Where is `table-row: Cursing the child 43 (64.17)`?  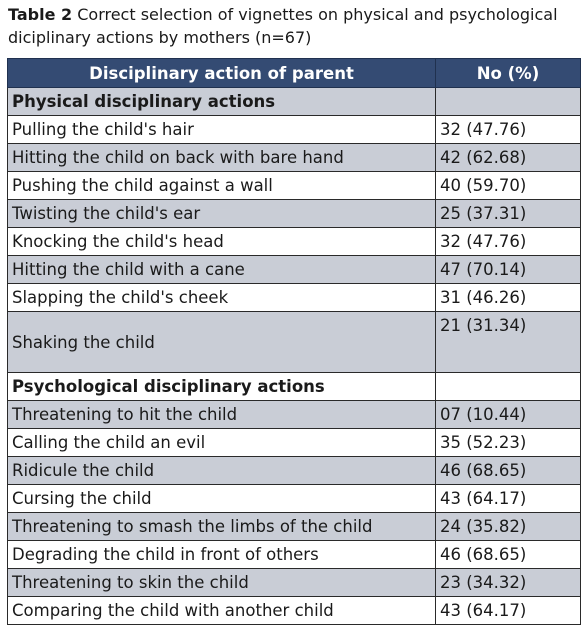
table-row: Cursing the child 43 (64.17) is located at coordinates (294, 498).